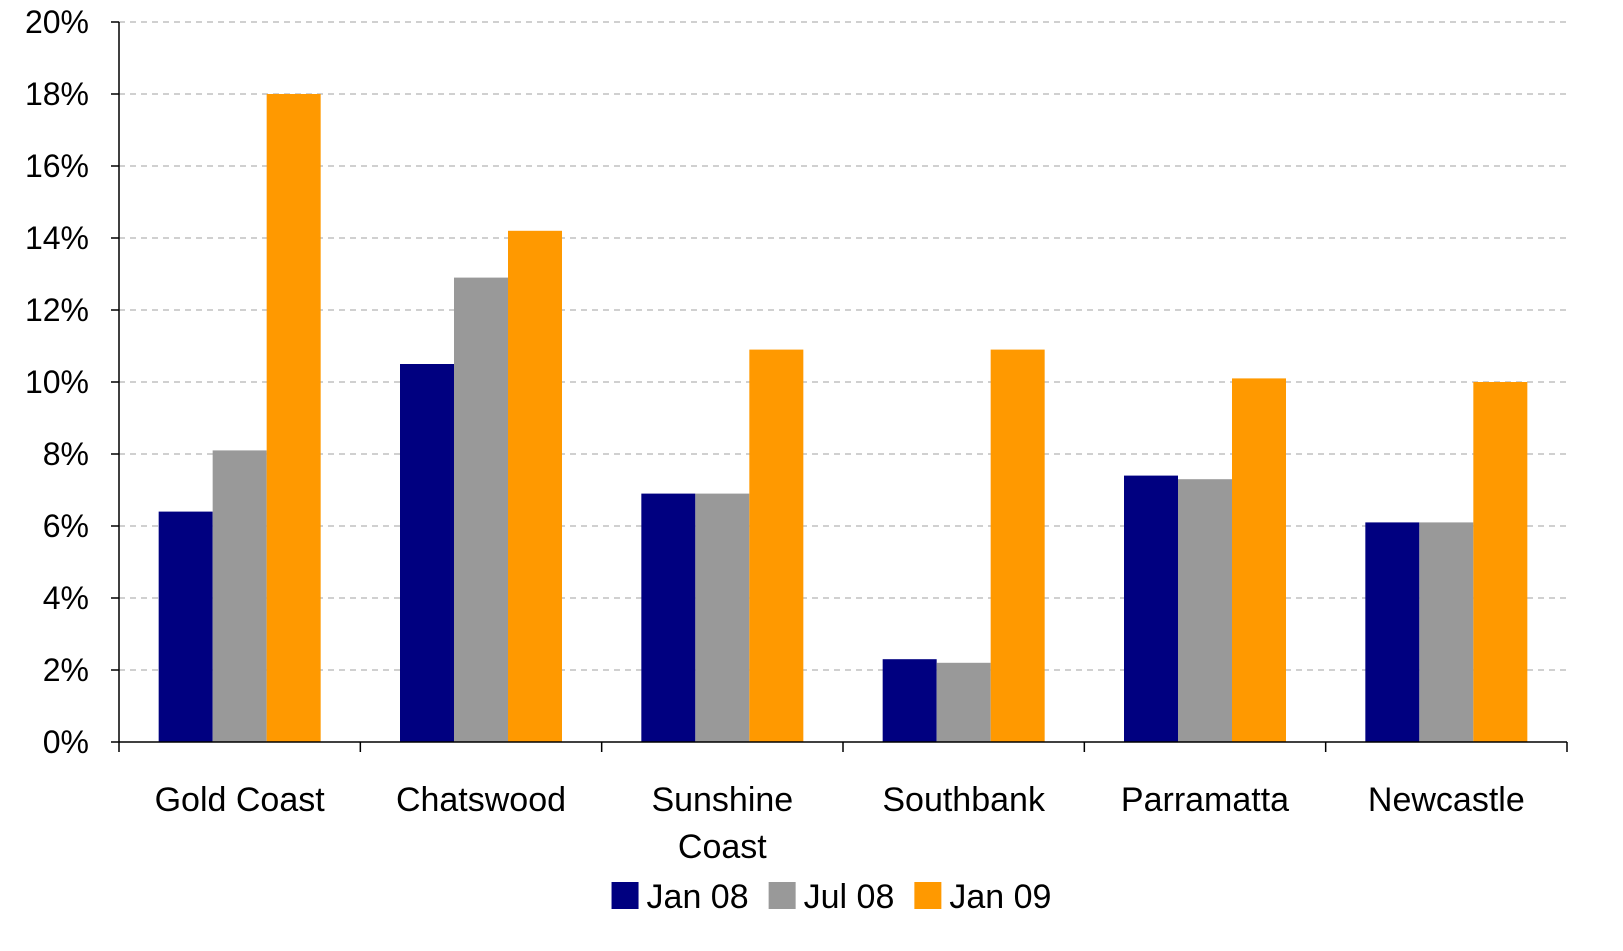  Describe the element at coordinates (849, 897) in the screenshot. I see `legend-label: Jul 08` at that location.